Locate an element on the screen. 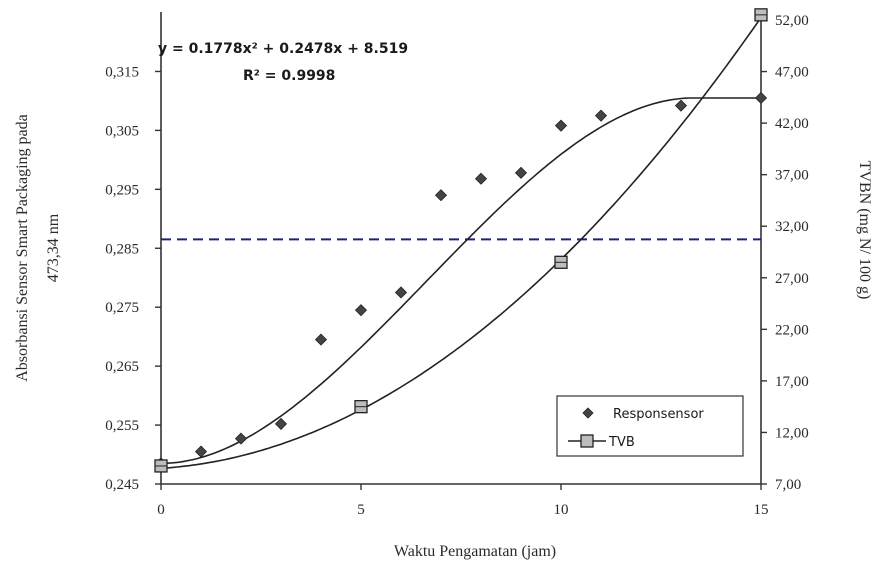 Image resolution: width=873 pixels, height=565 pixels. left-tick-label: 0,305 is located at coordinates (122, 131).